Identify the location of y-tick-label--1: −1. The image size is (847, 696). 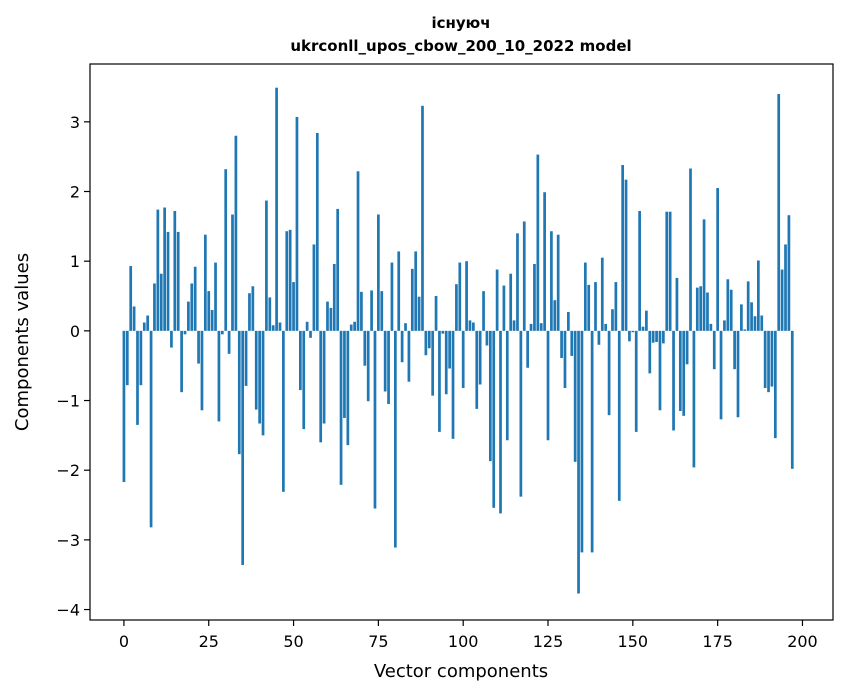
(68, 401).